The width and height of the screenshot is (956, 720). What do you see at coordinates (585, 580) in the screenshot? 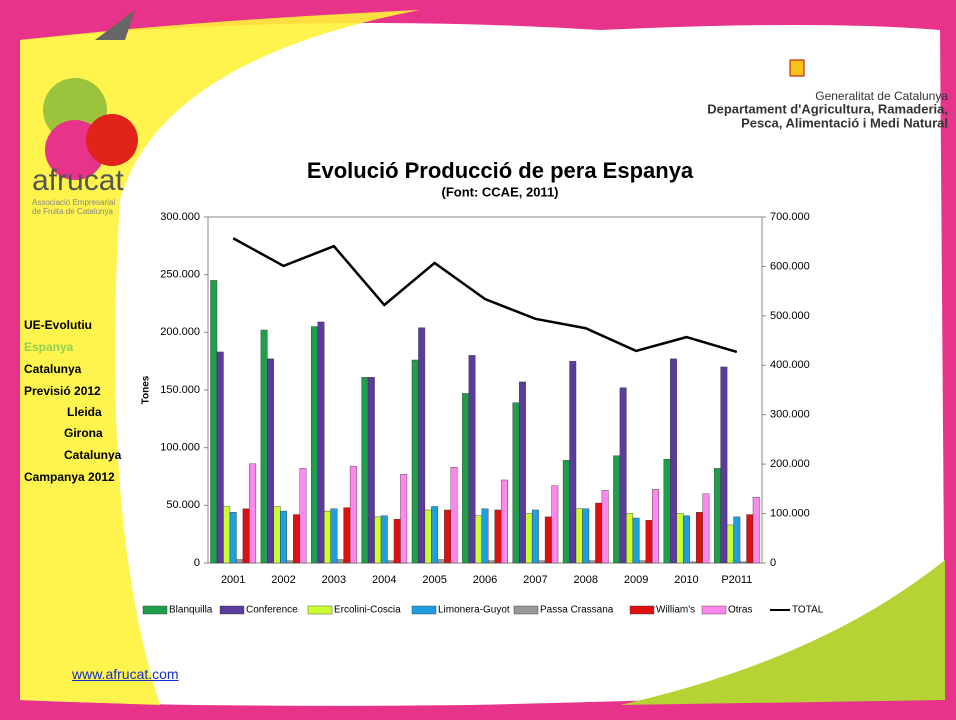
I see `x-tick-label: 2008` at bounding box center [585, 580].